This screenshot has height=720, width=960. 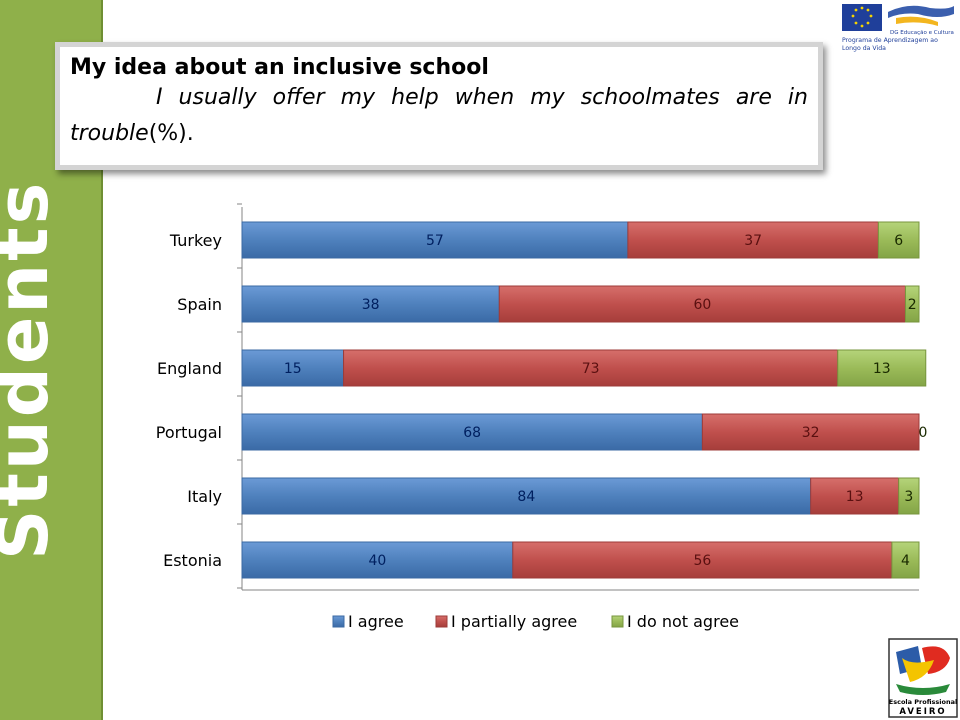 I want to click on data-label: 3, so click(x=908, y=497).